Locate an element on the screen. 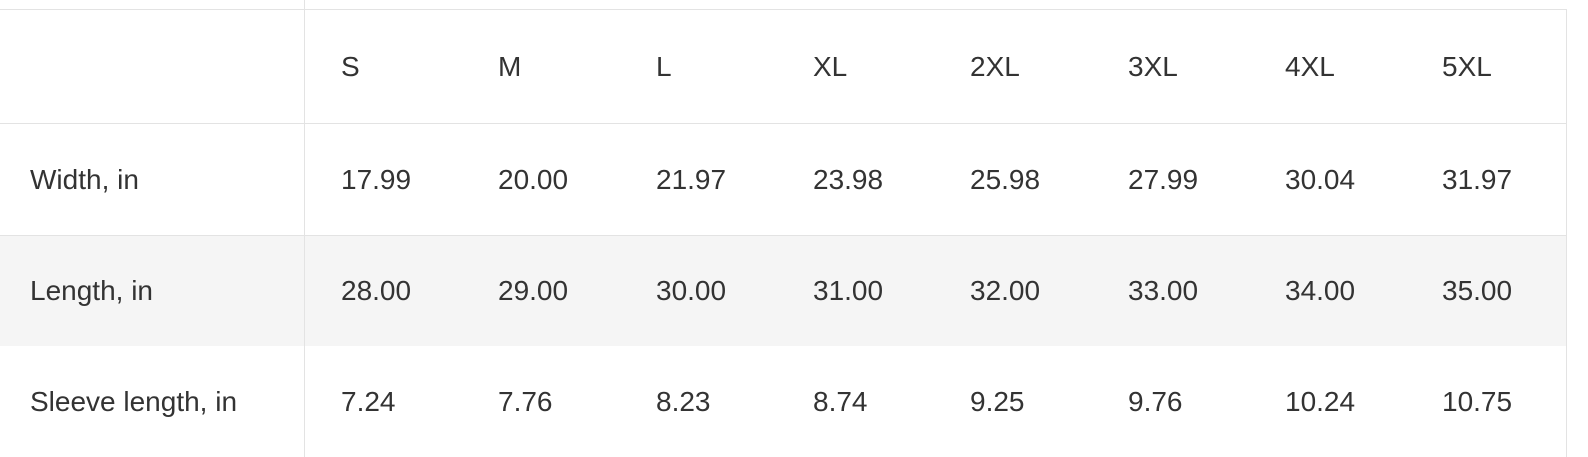 The width and height of the screenshot is (1588, 457). row-label-length: Length, in is located at coordinates (91, 290).